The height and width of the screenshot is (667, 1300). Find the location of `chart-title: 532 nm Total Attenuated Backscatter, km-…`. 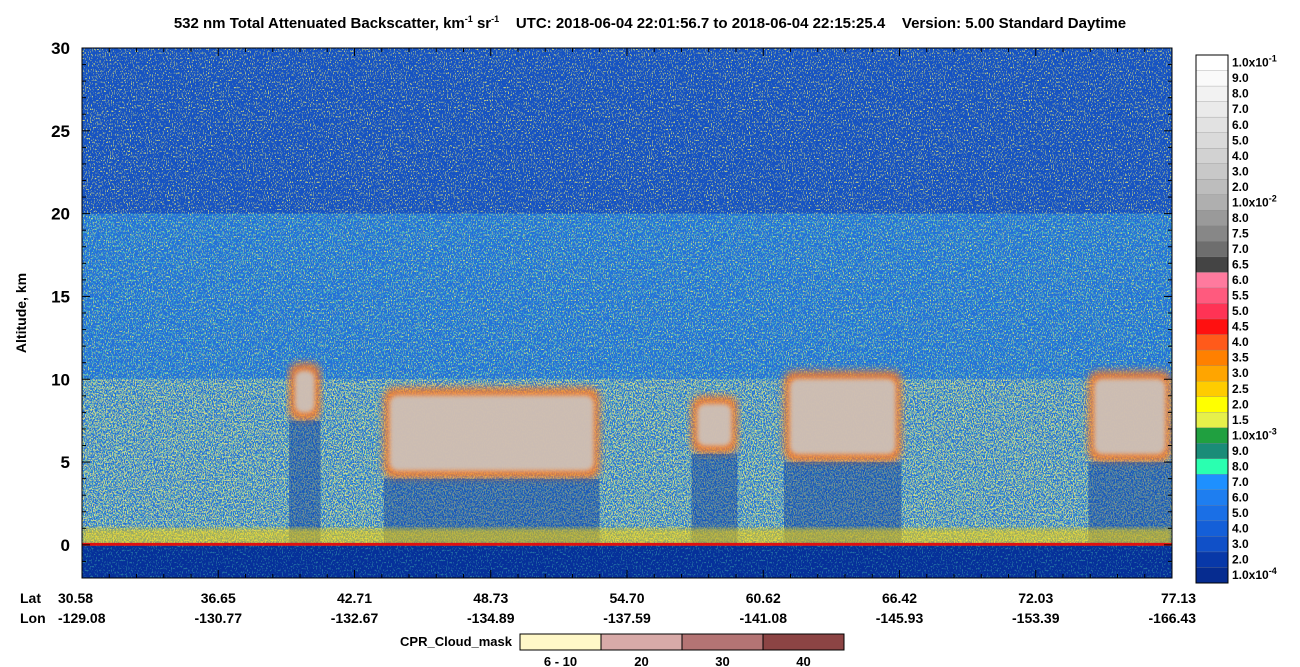

chart-title: 532 nm Total Attenuated Backscatter, km-… is located at coordinates (650, 23).